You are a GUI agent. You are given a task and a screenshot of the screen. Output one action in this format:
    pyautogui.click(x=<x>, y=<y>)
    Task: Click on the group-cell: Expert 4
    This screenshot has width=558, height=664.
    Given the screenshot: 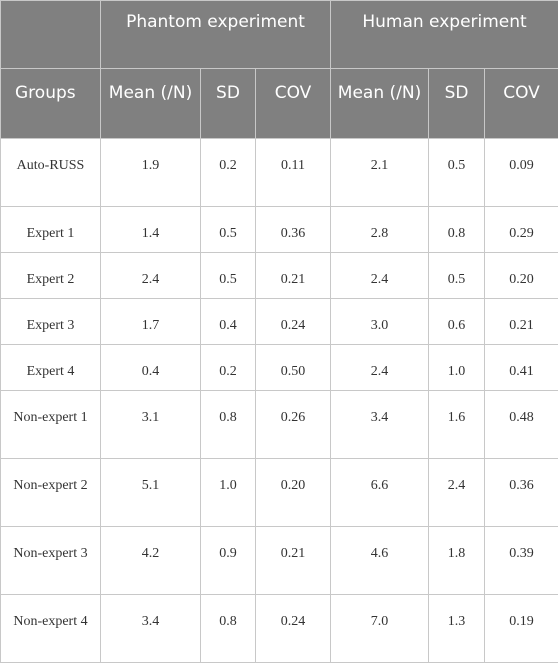 What is the action you would take?
    pyautogui.click(x=50, y=367)
    